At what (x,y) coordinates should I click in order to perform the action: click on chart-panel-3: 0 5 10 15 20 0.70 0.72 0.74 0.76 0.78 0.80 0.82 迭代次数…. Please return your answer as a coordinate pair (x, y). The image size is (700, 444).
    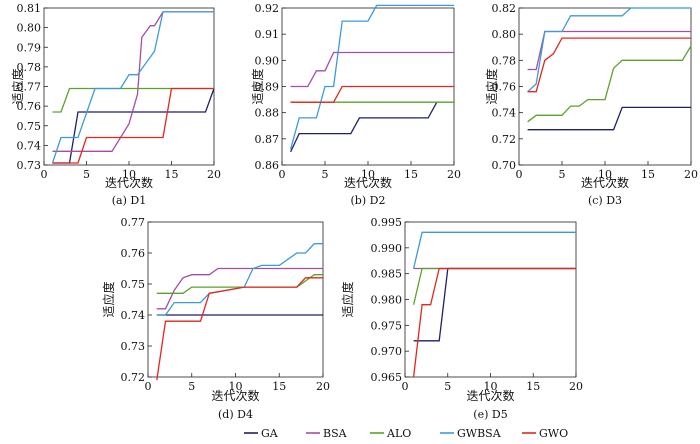
    Looking at the image, I should click on (591, 104).